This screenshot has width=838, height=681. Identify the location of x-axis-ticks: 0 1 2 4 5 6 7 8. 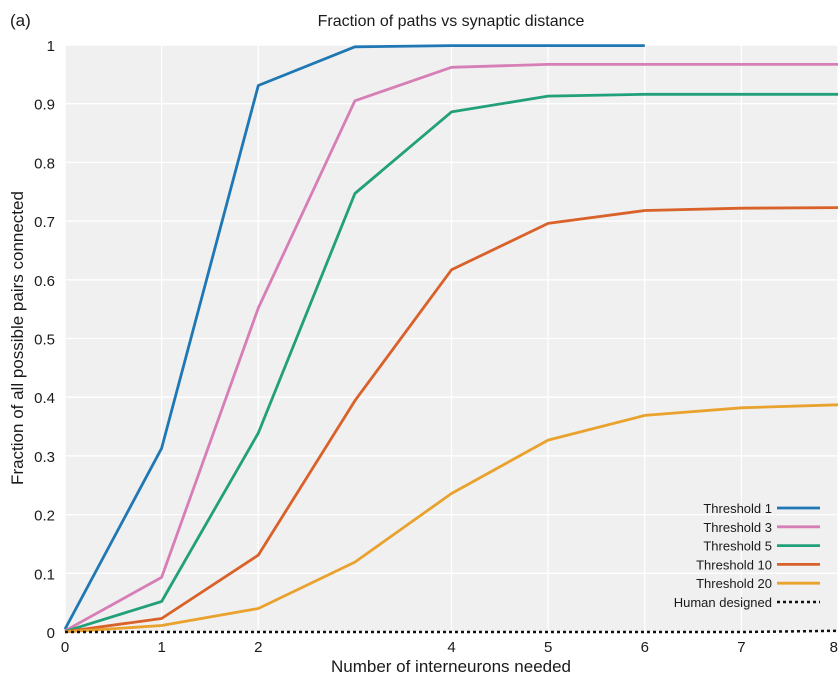
(449, 647).